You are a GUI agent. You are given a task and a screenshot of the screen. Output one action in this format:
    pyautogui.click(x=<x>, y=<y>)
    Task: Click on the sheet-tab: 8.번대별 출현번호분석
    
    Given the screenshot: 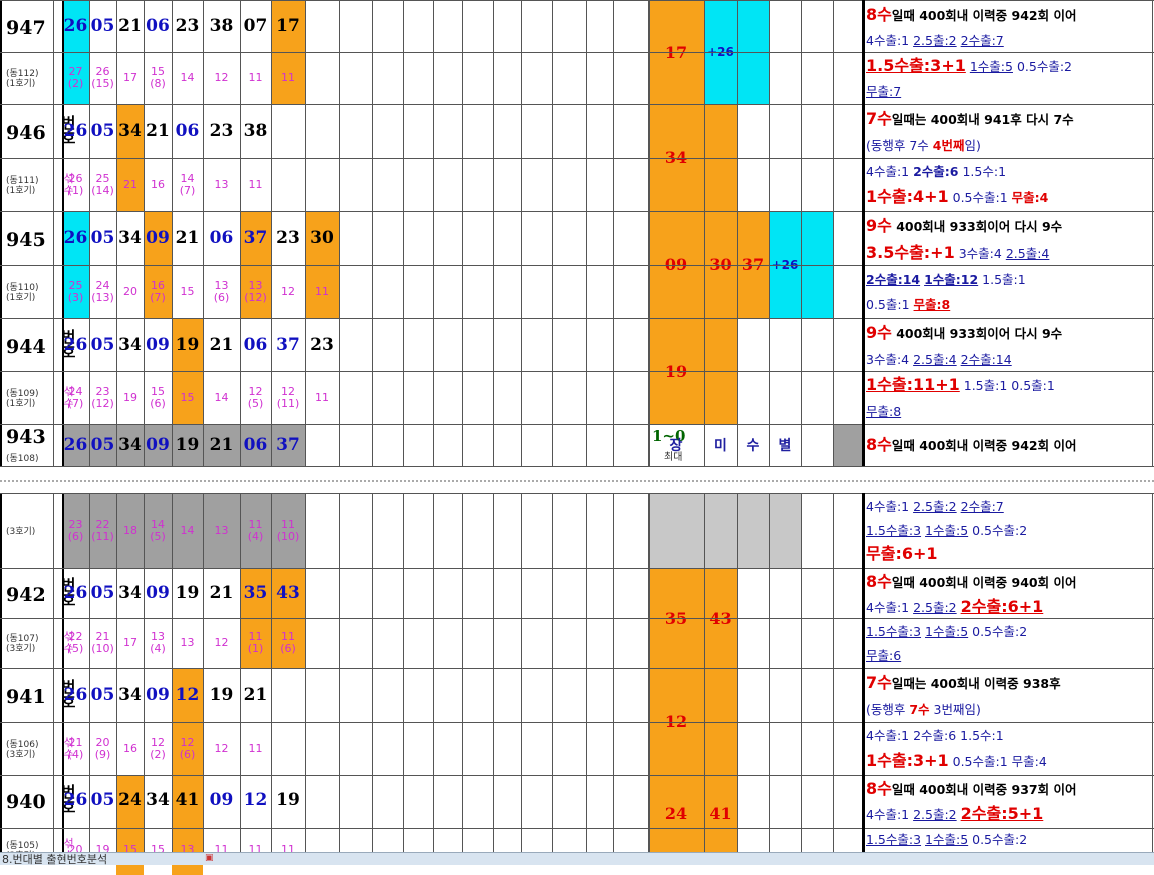 What is the action you would take?
    pyautogui.click(x=55, y=859)
    